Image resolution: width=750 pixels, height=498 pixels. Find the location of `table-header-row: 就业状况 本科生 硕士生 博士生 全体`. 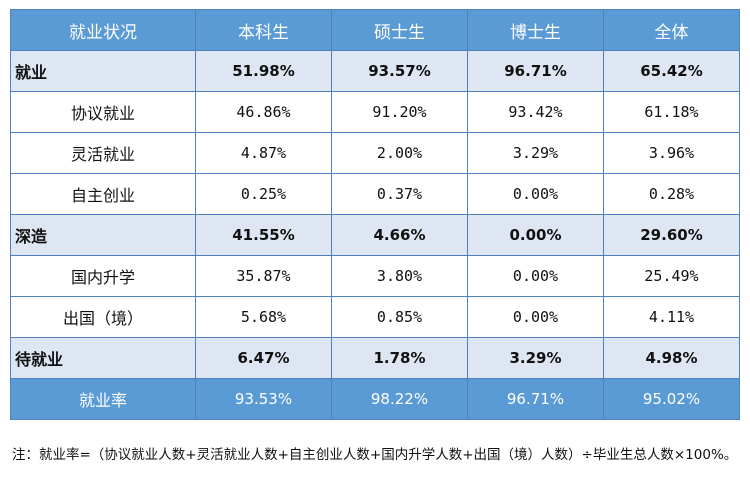

table-header-row: 就业状况 本科生 硕士生 博士生 全体 is located at coordinates (375, 30).